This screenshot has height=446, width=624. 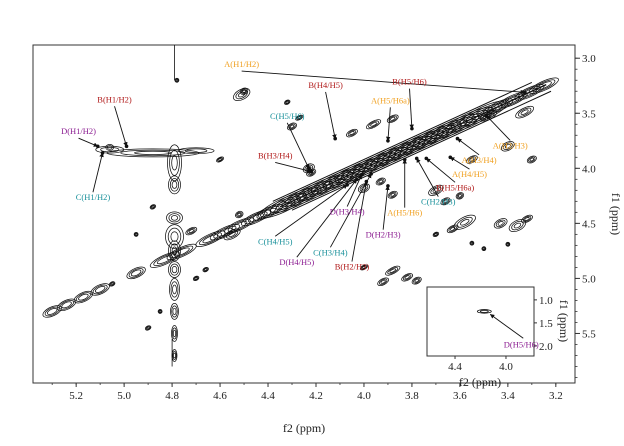 What do you see at coordinates (589, 114) in the screenshot?
I see `y-tick-label: 3.5` at bounding box center [589, 114].